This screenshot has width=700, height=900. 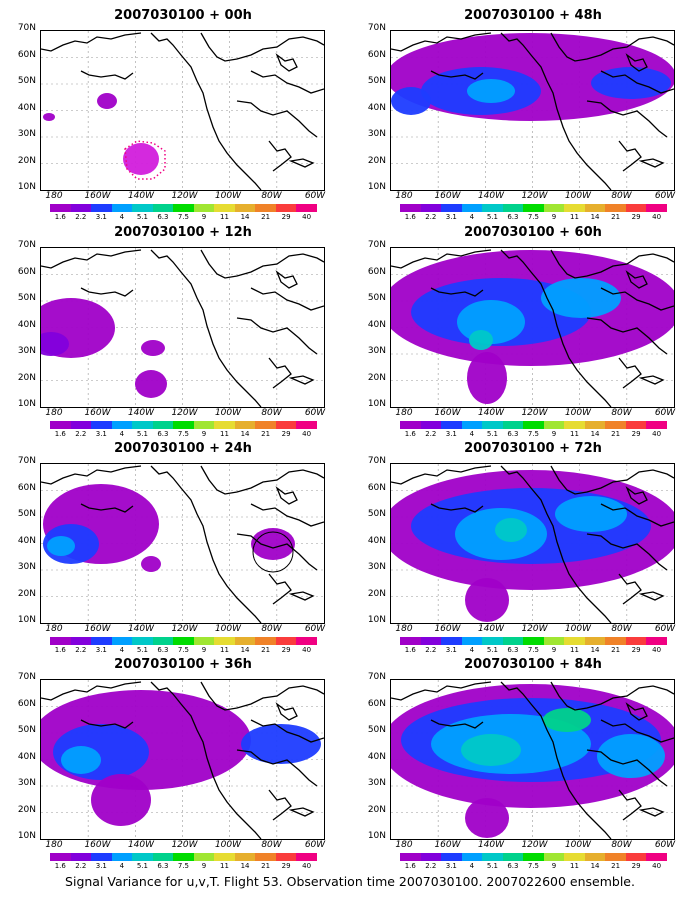 I want to click on lon-tick-label: 120W, so click(x=184, y=845).